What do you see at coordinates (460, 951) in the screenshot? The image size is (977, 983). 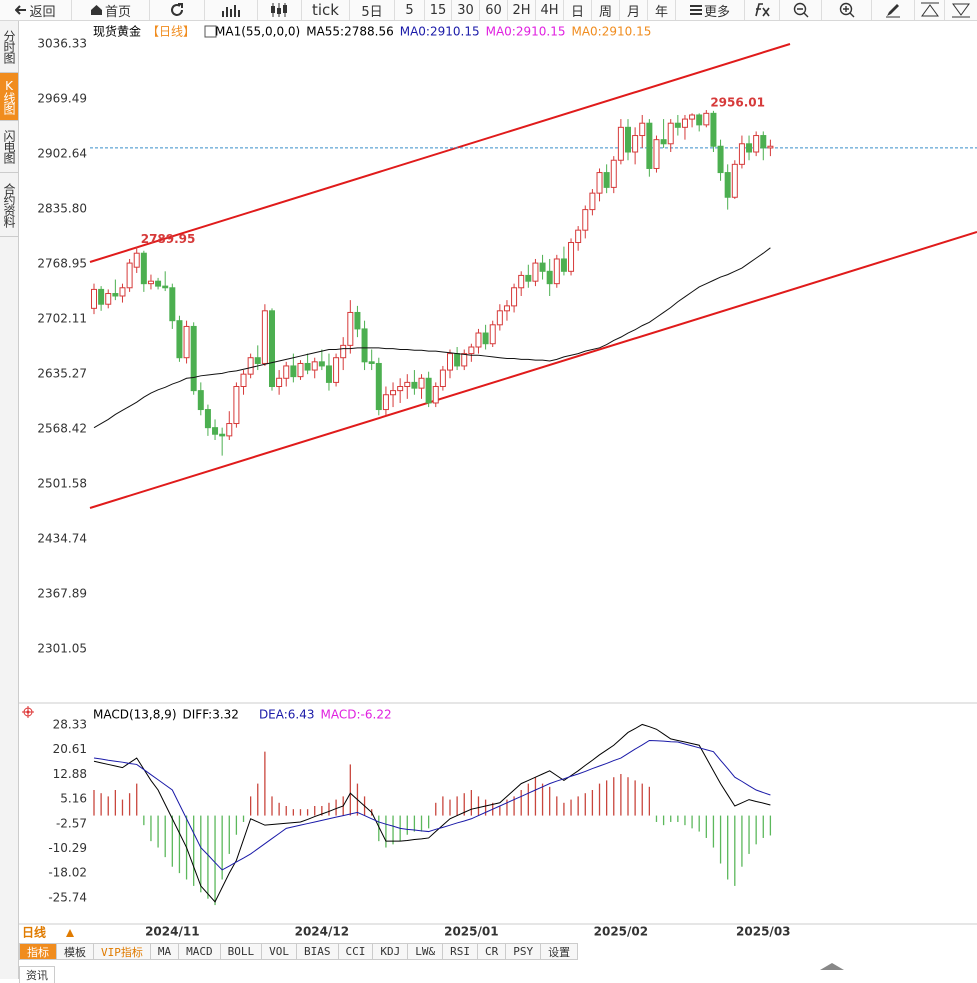 I see `indicator-tab: RSI` at bounding box center [460, 951].